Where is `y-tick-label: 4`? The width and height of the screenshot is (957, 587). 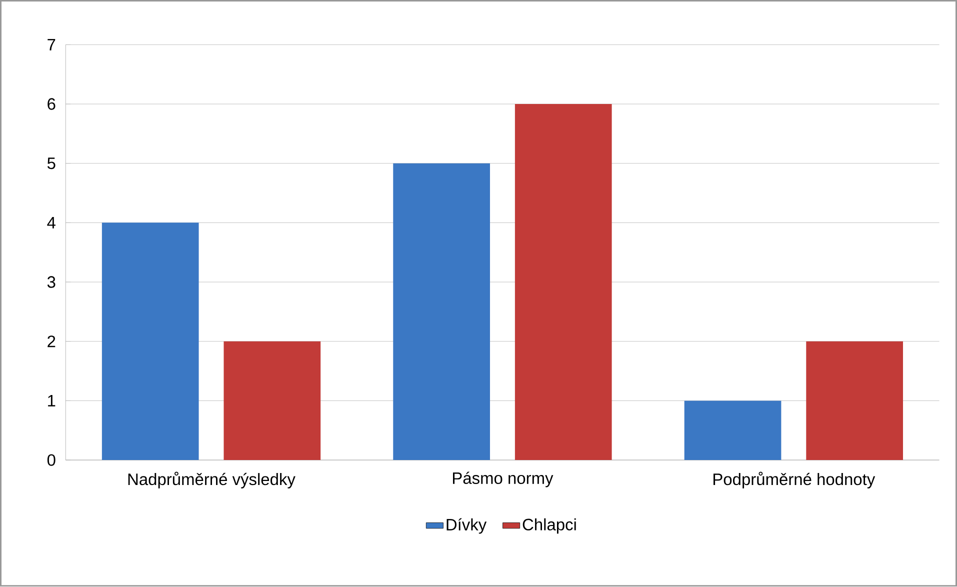 y-tick-label: 4 is located at coordinates (51, 223).